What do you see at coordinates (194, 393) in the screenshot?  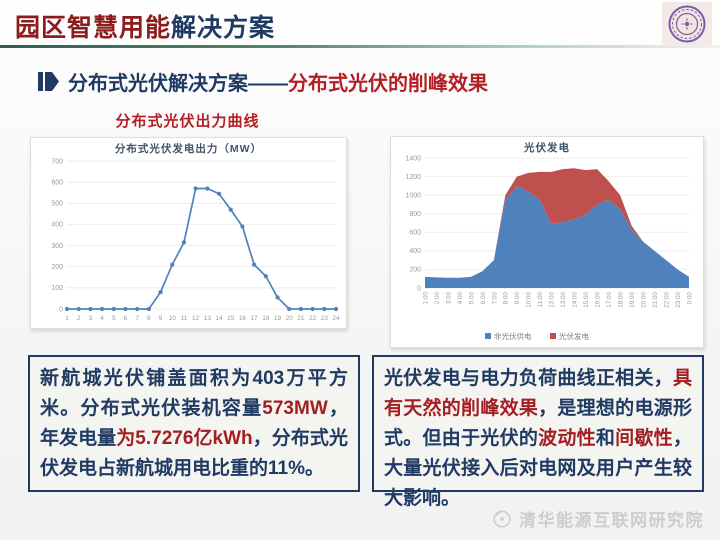 I see `text-segment: 新航城光伏铺盖面积为403万平方米。分布式光伏装机容量` at bounding box center [194, 393].